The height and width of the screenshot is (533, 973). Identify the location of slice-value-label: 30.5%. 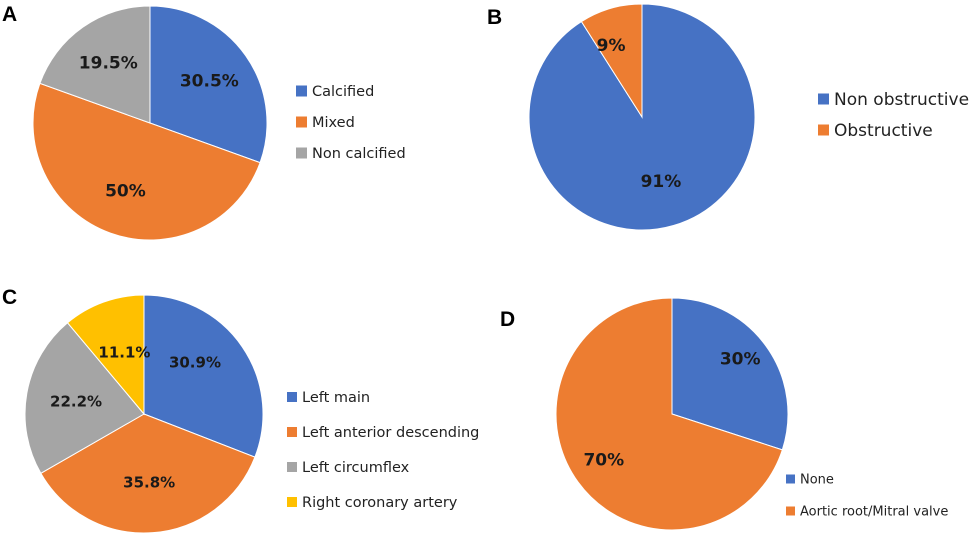
(209, 81).